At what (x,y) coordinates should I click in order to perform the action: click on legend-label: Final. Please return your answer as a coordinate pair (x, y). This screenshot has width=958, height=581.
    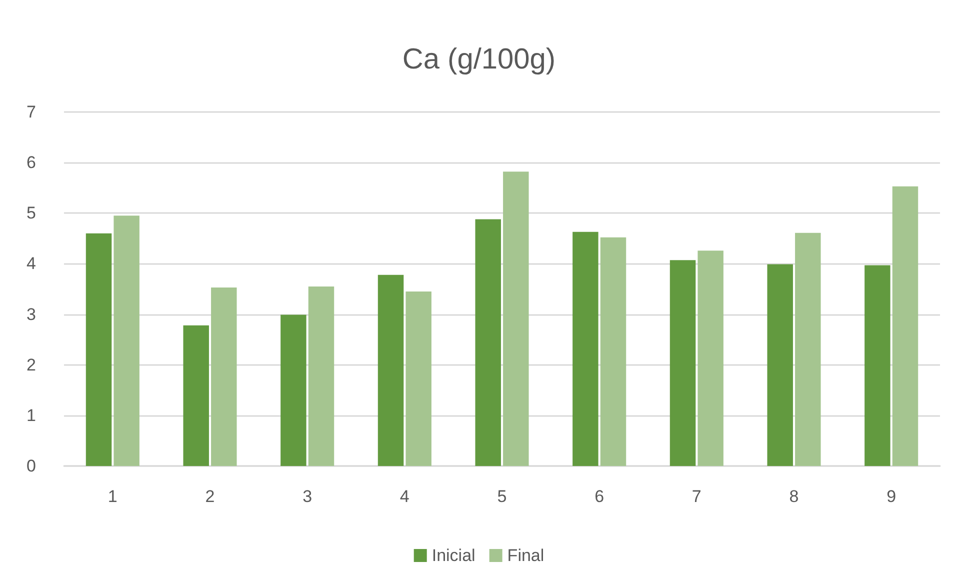
    Looking at the image, I should click on (525, 555).